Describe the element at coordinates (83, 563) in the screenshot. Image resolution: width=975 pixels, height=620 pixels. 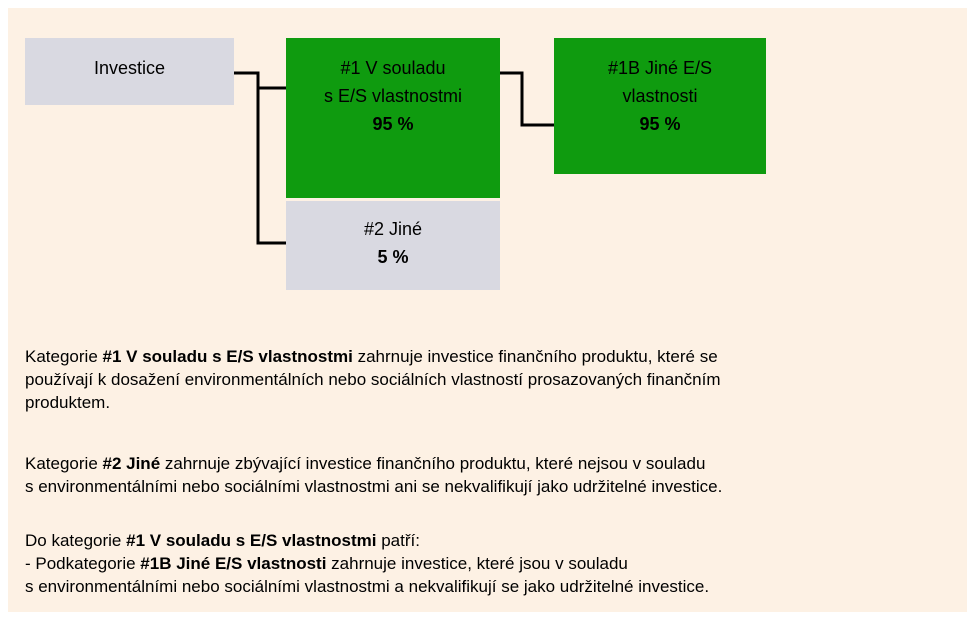
I see `text: - Podkategorie` at that location.